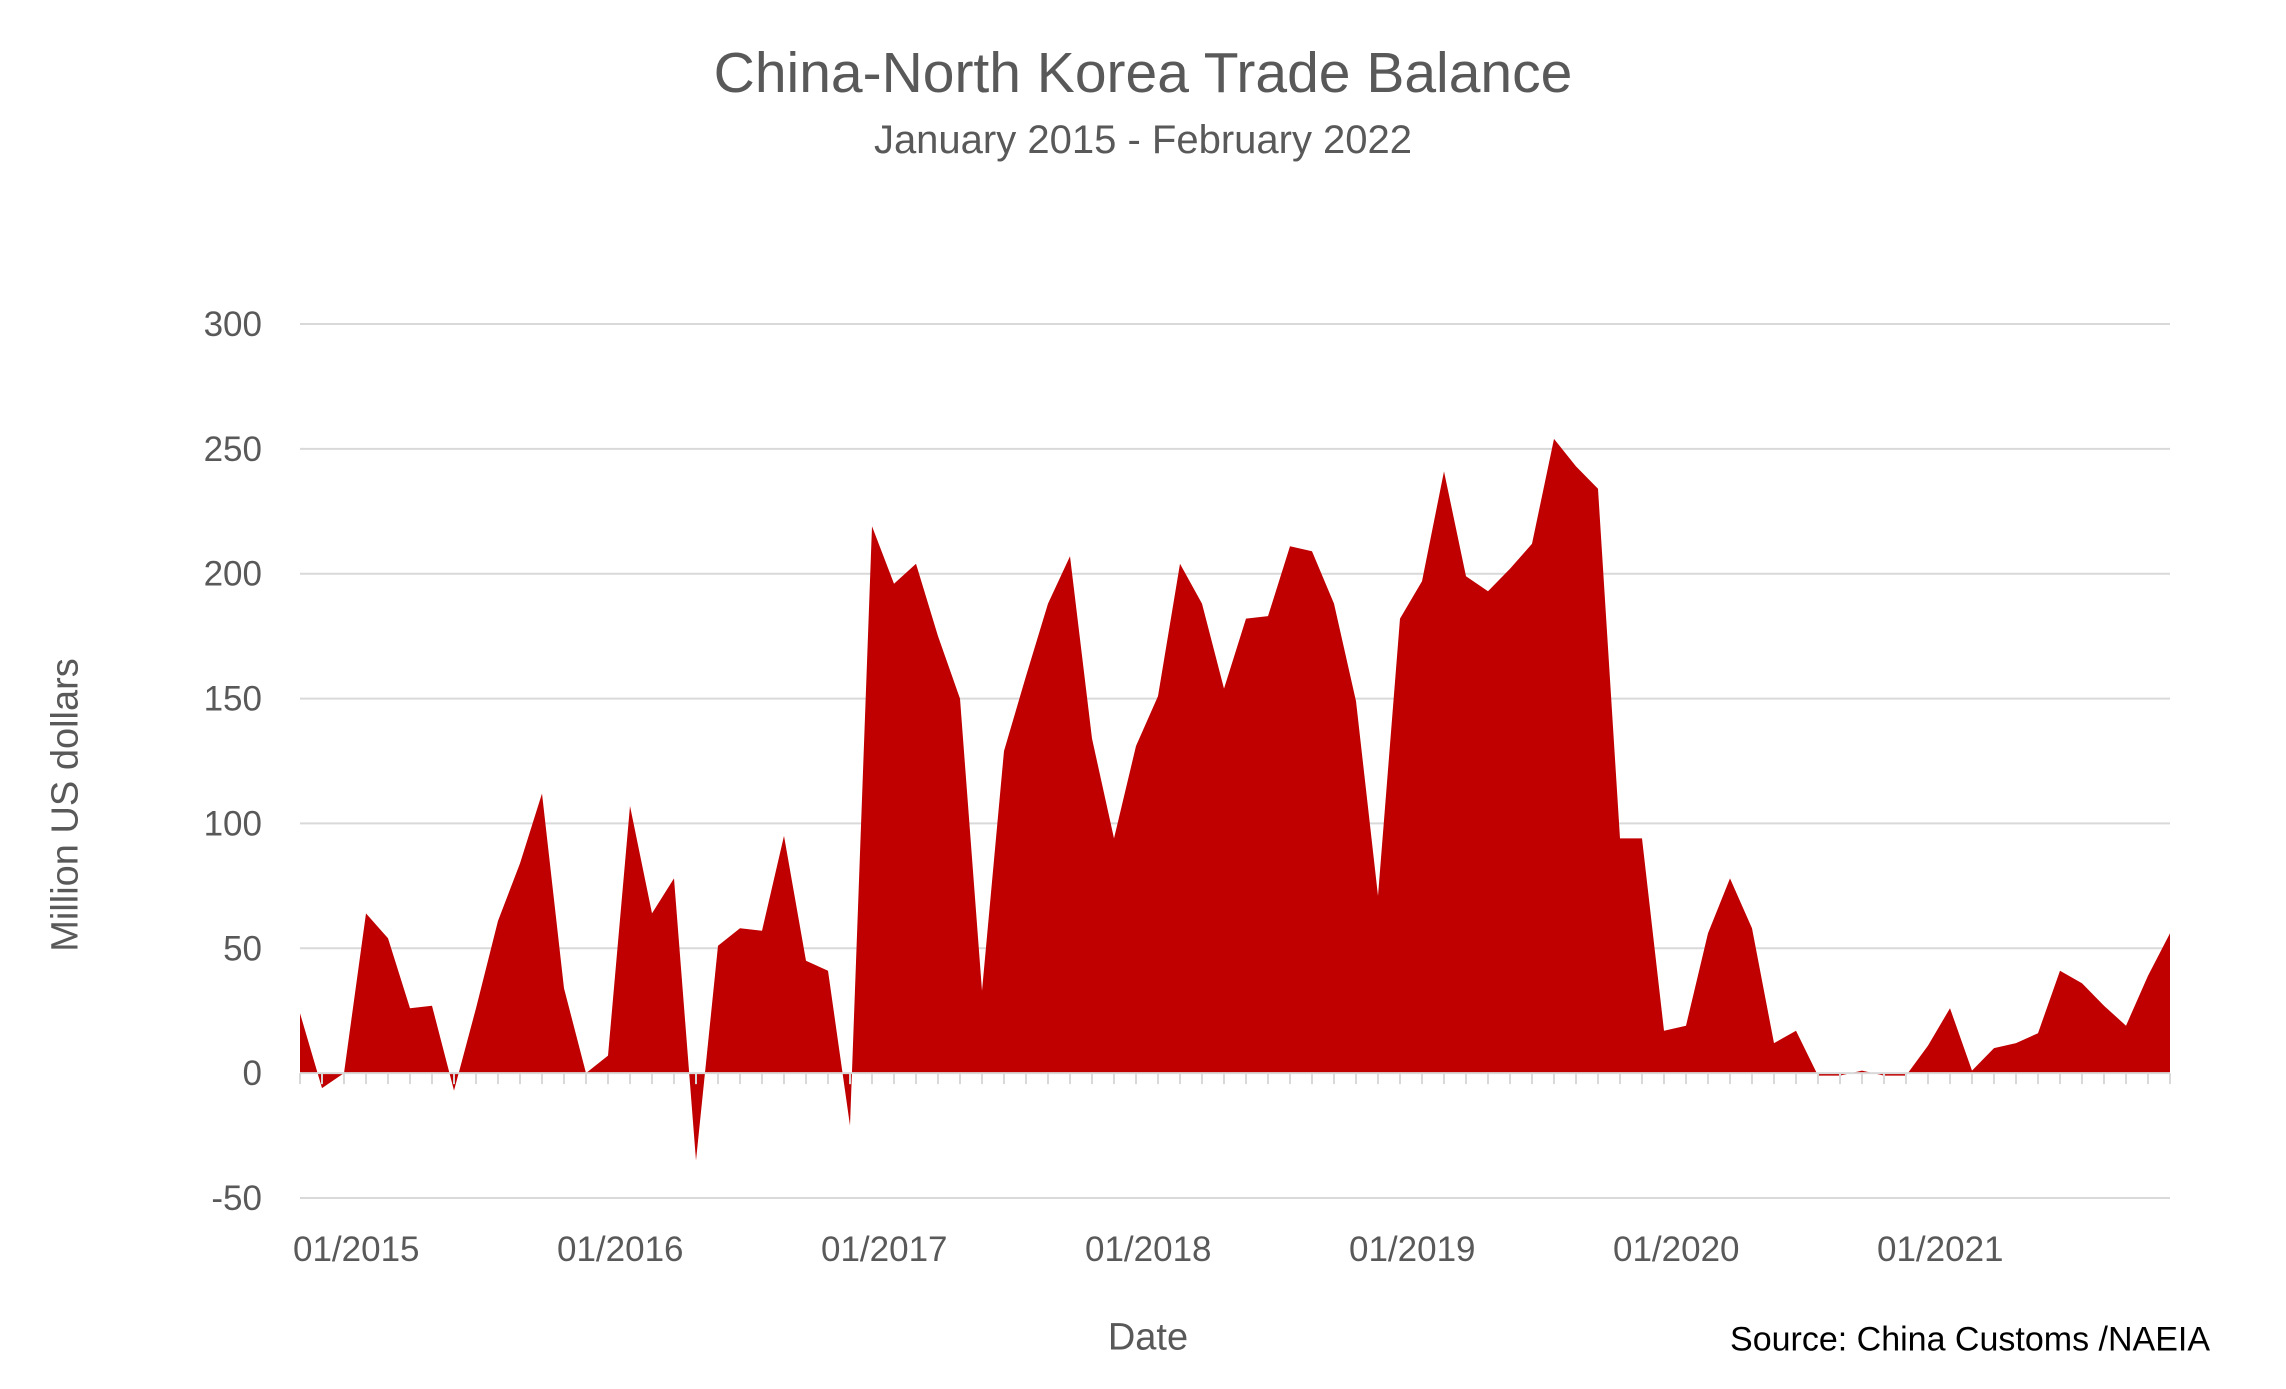 Image resolution: width=2286 pixels, height=1389 pixels. I want to click on y-tick-label: 200, so click(233, 574).